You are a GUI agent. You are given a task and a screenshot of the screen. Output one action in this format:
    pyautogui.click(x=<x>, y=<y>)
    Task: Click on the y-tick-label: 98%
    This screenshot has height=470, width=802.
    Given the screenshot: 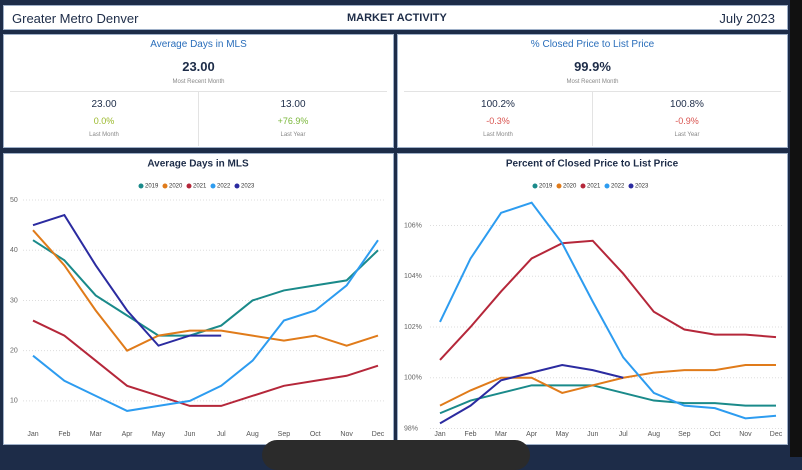 What is the action you would take?
    pyautogui.click(x=411, y=428)
    